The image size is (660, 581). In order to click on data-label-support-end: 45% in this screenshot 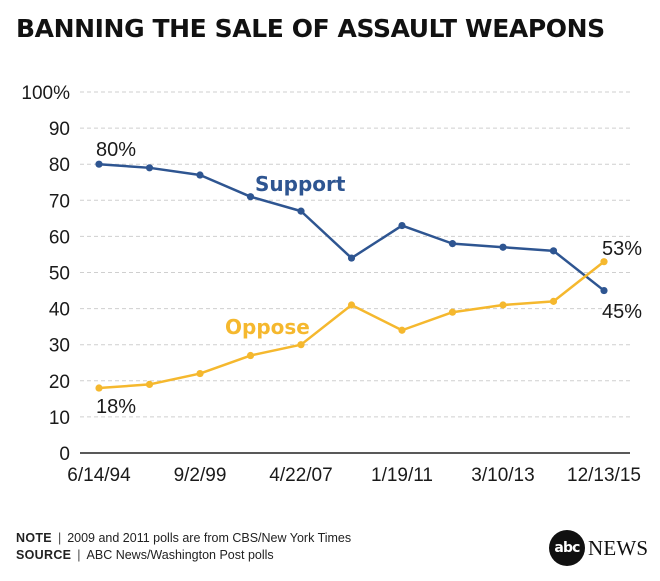, I will do `click(622, 312)`.